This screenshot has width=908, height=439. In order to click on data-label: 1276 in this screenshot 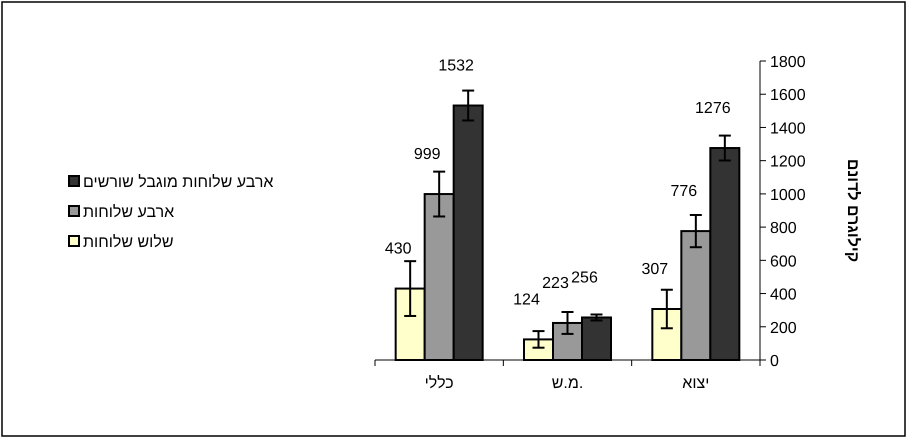, I will do `click(713, 109)`.